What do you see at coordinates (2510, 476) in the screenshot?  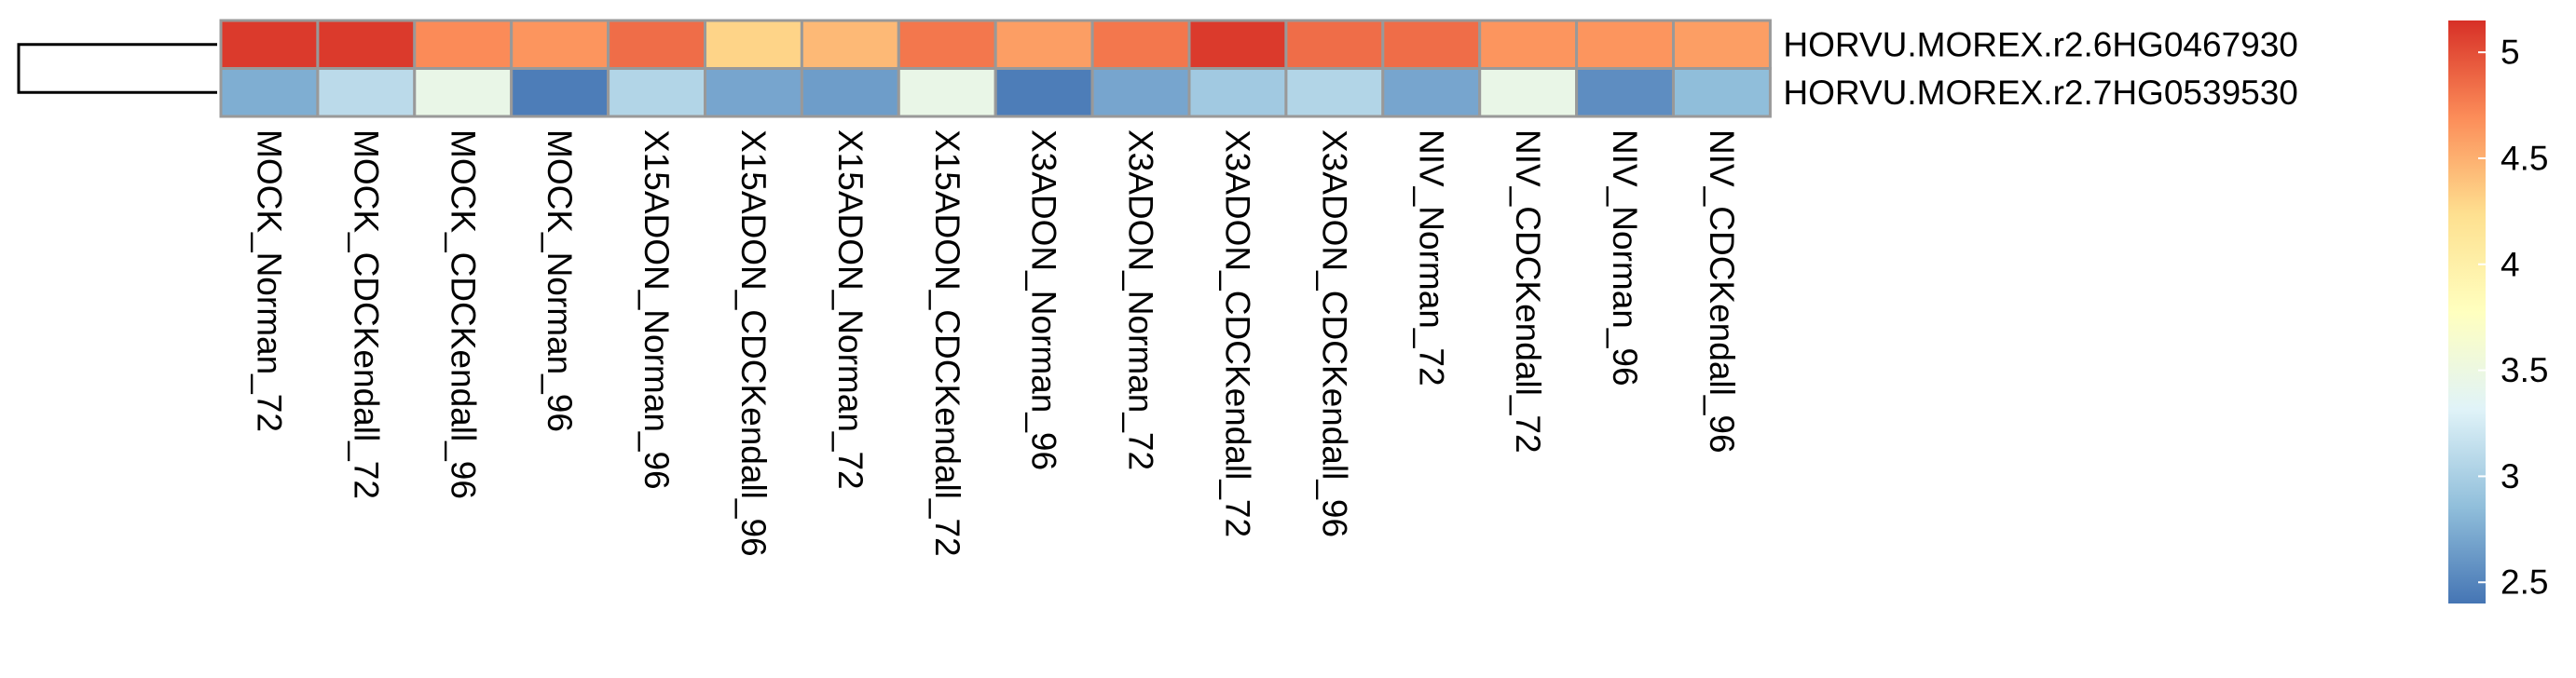 I see `legend-tick-label: 3` at bounding box center [2510, 476].